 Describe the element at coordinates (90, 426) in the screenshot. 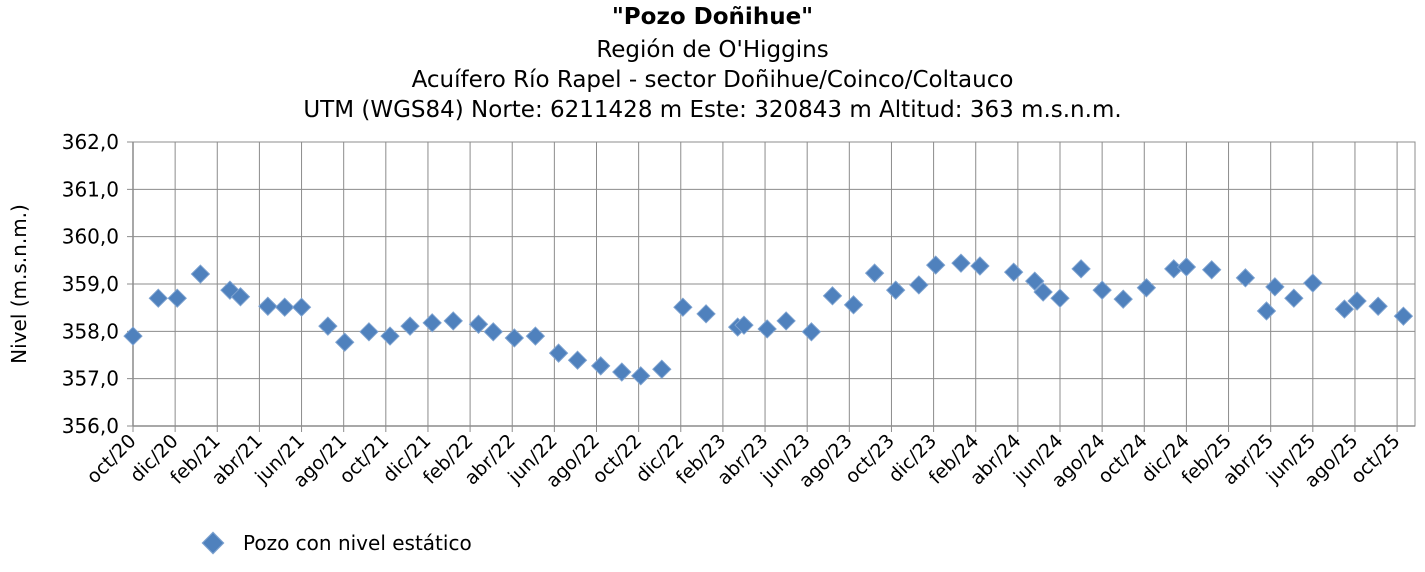

I see `y-tick-label: 356,0` at that location.